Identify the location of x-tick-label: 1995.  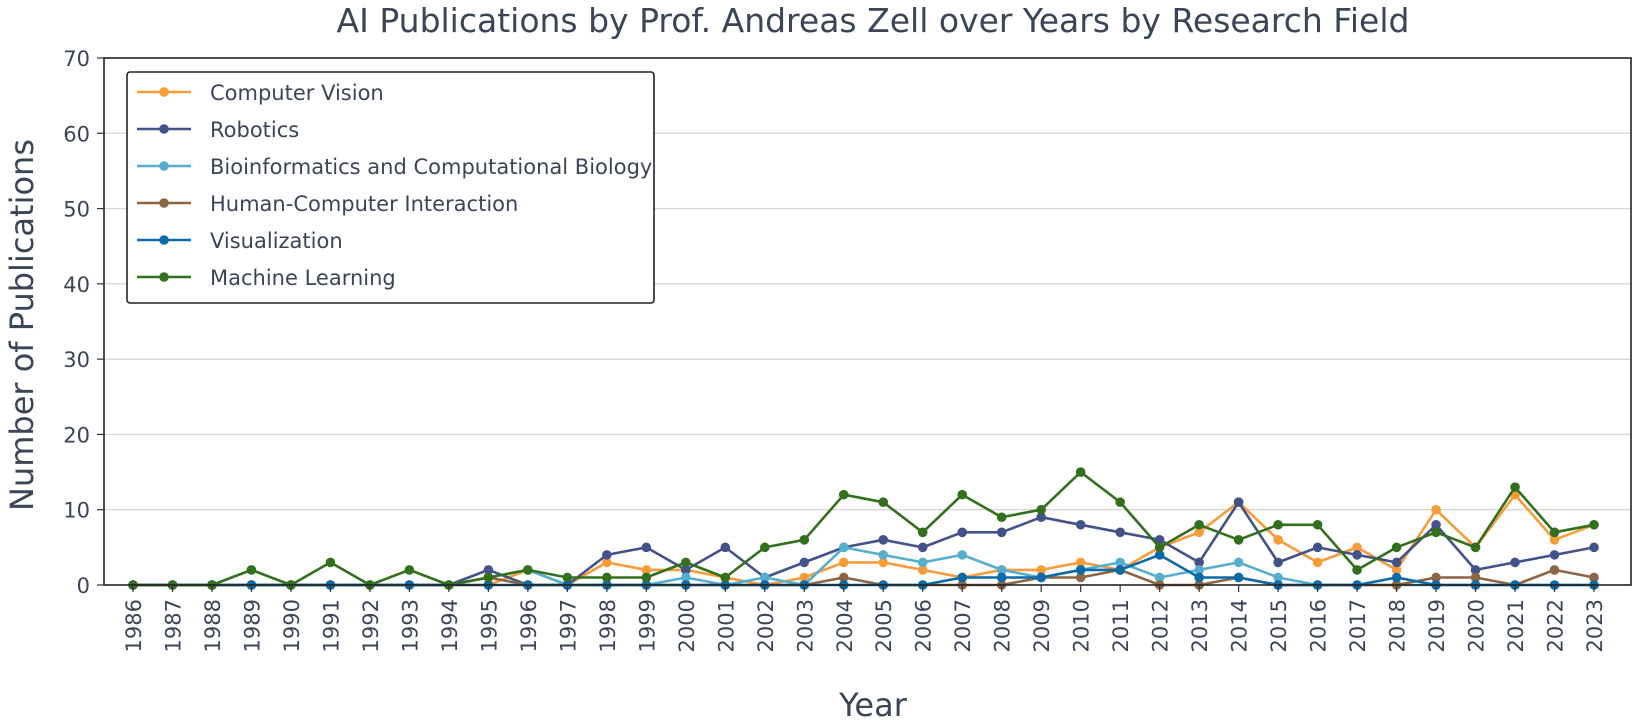
(489, 625).